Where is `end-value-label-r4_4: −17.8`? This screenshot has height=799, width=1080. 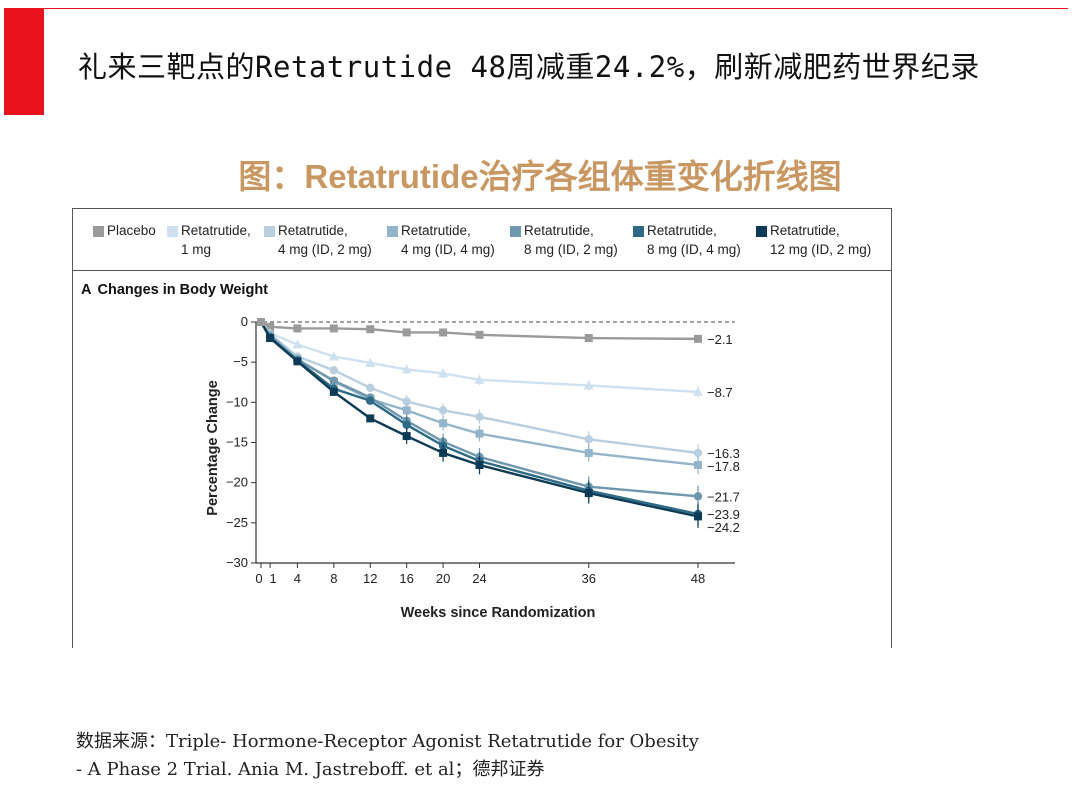 end-value-label-r4_4: −17.8 is located at coordinates (723, 466).